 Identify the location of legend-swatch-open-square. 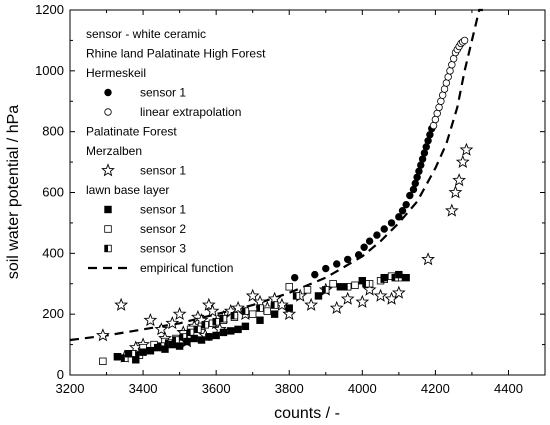
(108, 229).